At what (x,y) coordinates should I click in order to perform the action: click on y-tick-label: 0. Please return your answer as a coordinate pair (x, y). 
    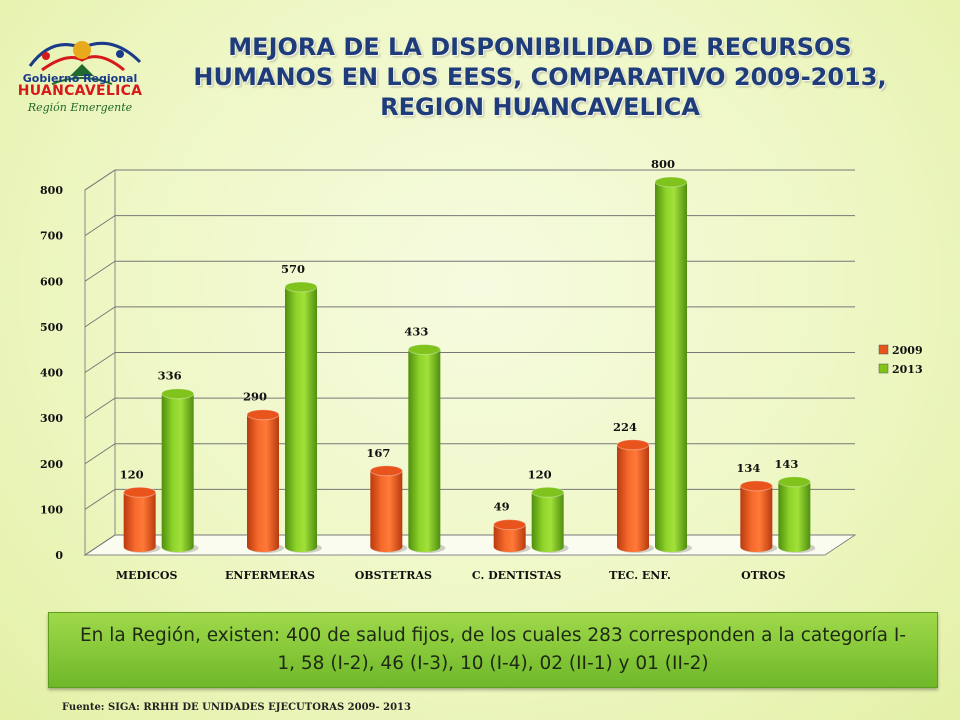
    Looking at the image, I should click on (59, 555).